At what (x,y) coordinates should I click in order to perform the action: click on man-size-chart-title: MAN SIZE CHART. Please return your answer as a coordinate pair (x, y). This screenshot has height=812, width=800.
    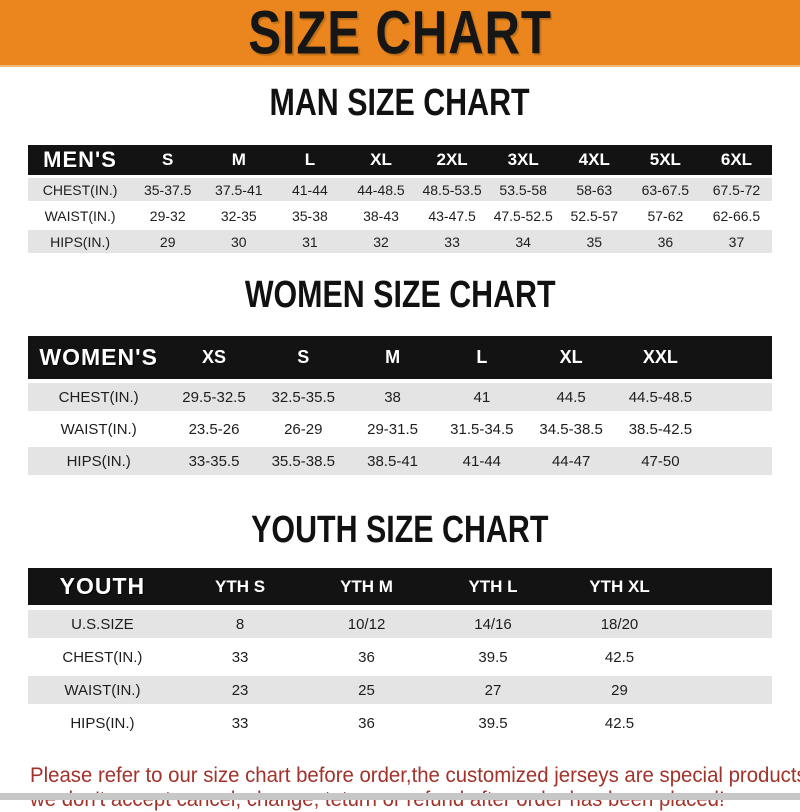
    Looking at the image, I should click on (400, 105).